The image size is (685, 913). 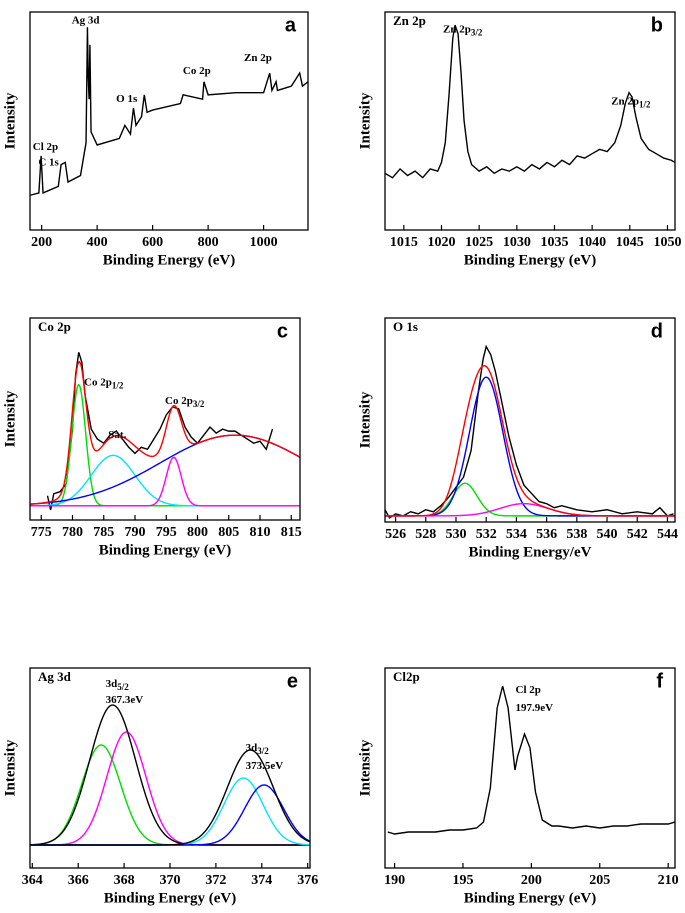 I want to click on peak-annotation: 3d5/2, so click(x=118, y=685).